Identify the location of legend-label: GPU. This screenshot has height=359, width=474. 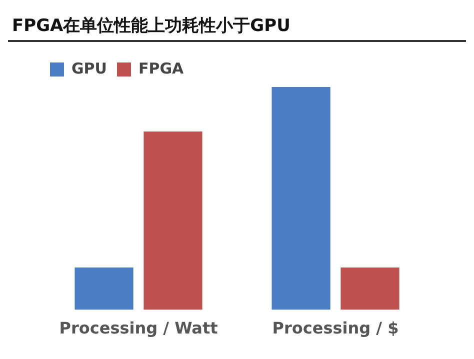
(89, 68).